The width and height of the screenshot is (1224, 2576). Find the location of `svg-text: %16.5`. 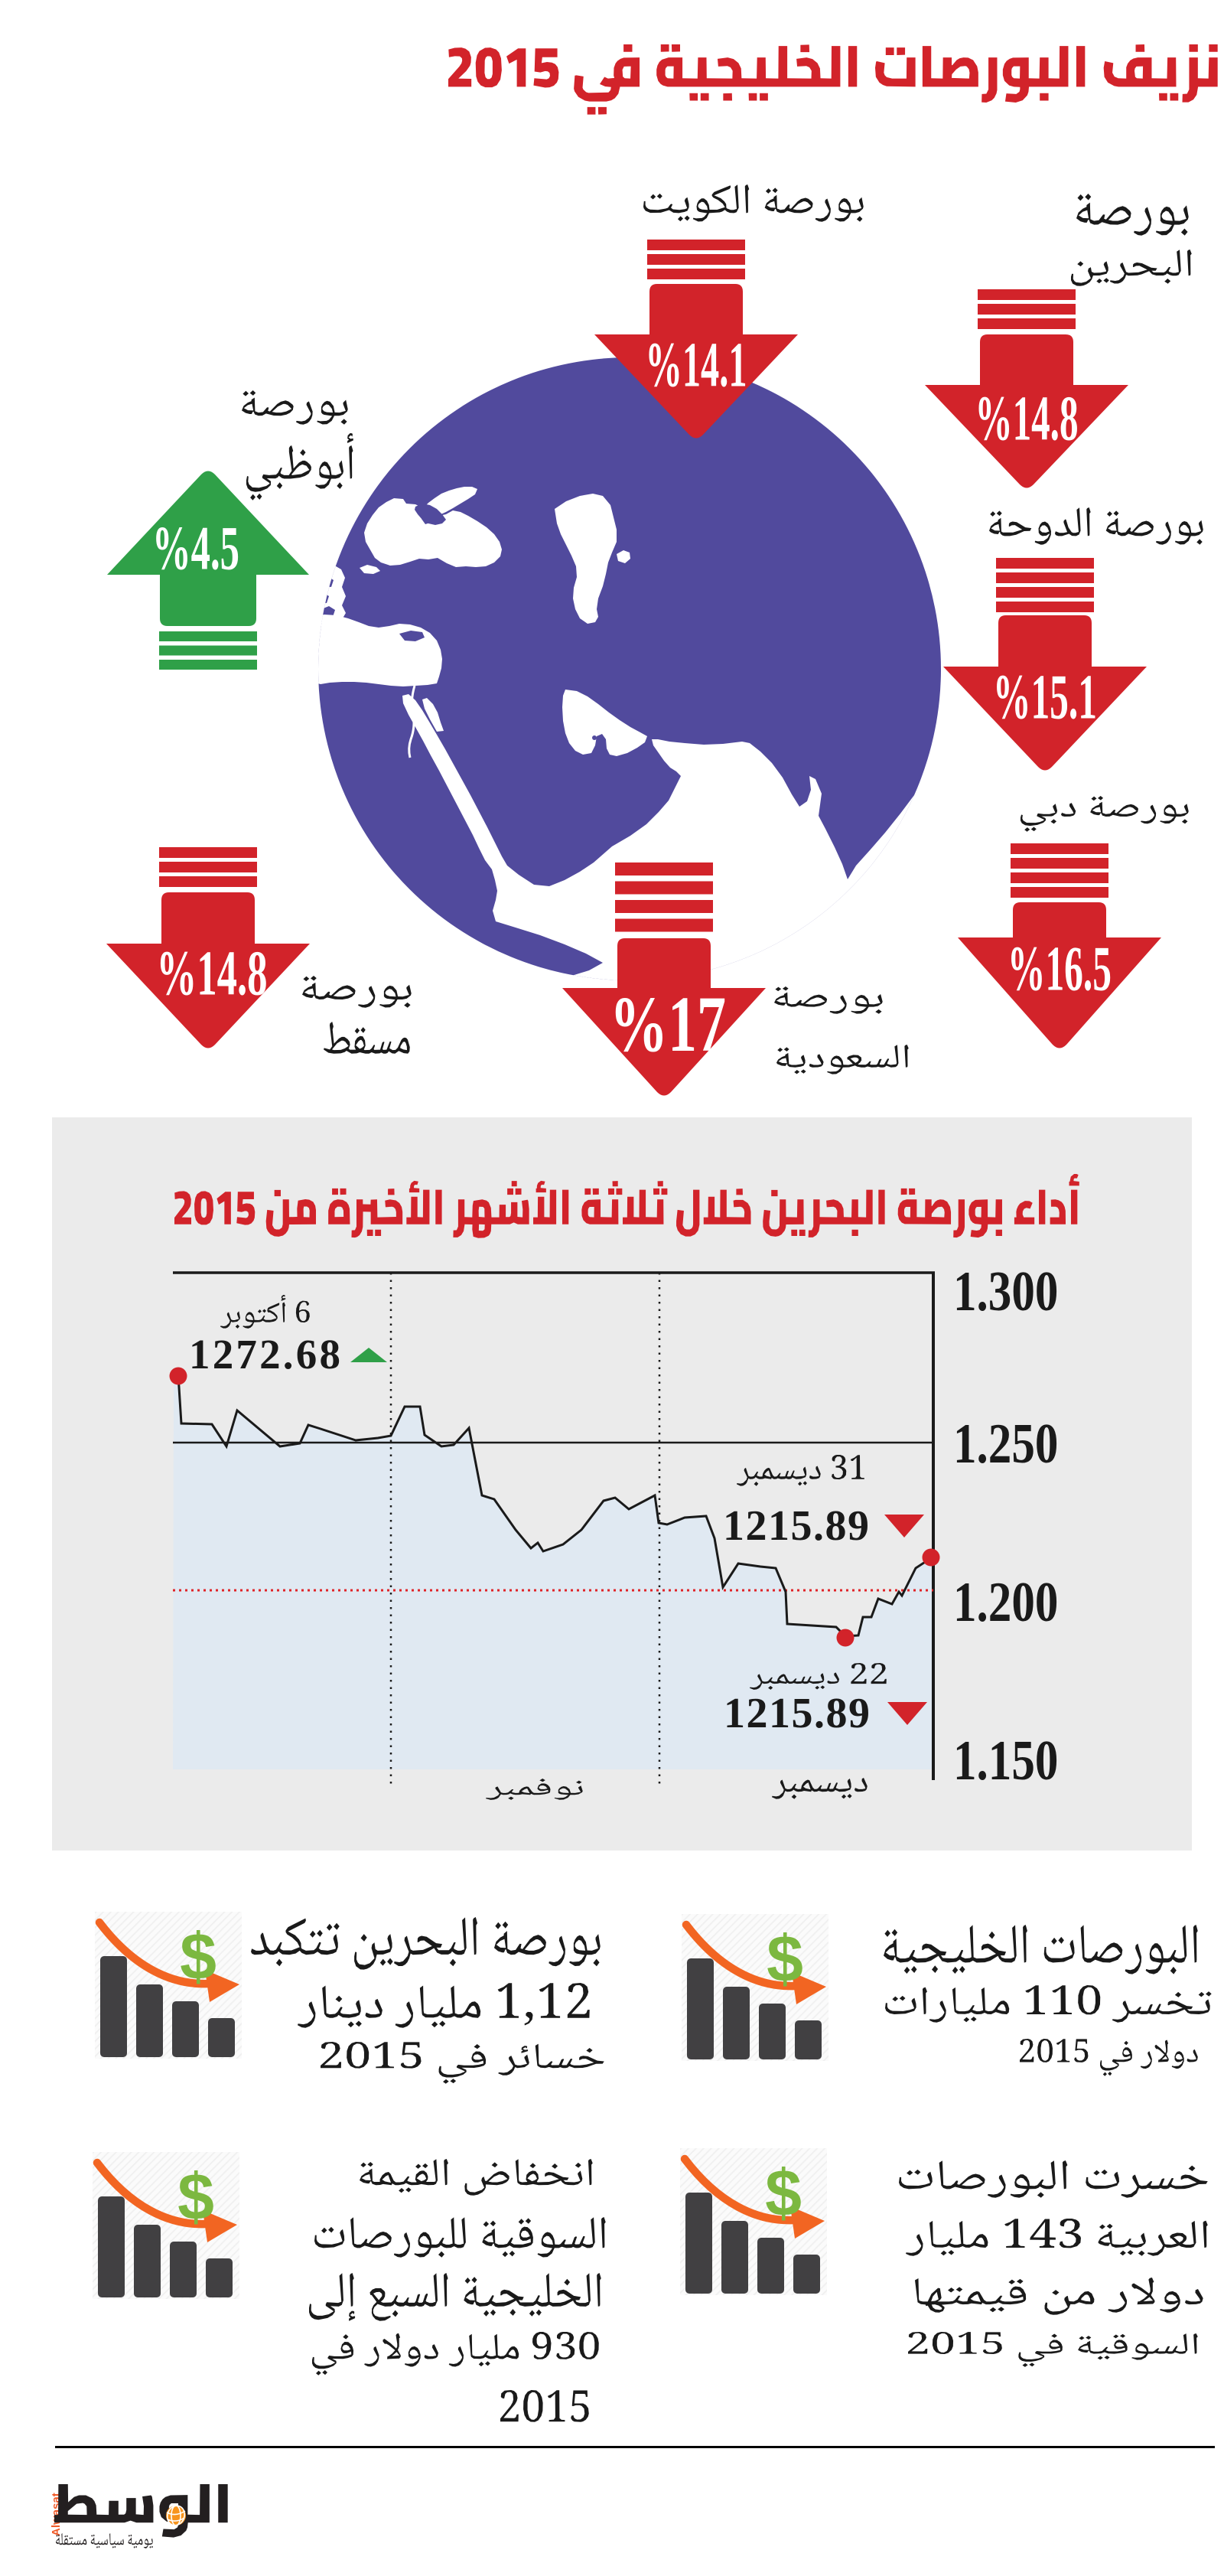

svg-text: %16.5 is located at coordinates (1060, 968).